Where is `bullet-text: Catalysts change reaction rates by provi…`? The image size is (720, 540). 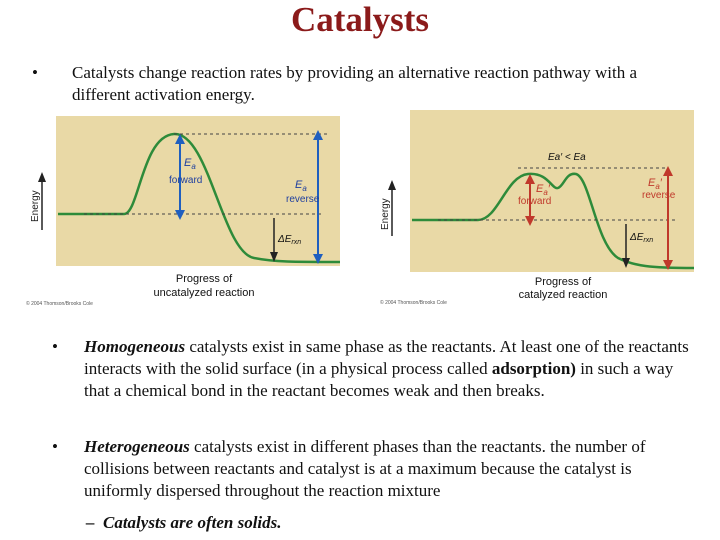
bullet-text: Catalysts change reaction rates by provi… is located at coordinates (355, 83).